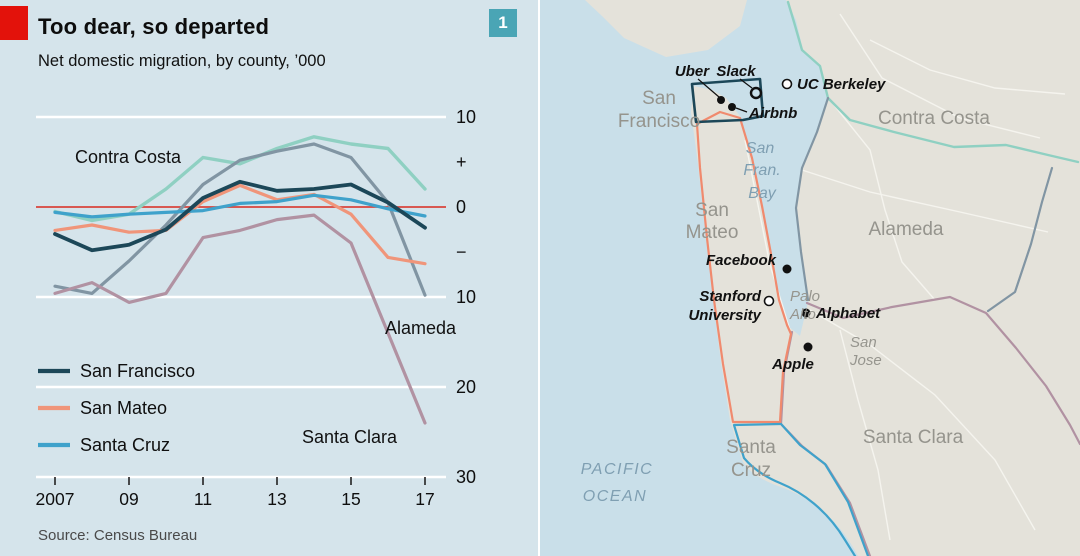  What do you see at coordinates (724, 315) in the screenshot?
I see `stanford-label-line2: University` at bounding box center [724, 315].